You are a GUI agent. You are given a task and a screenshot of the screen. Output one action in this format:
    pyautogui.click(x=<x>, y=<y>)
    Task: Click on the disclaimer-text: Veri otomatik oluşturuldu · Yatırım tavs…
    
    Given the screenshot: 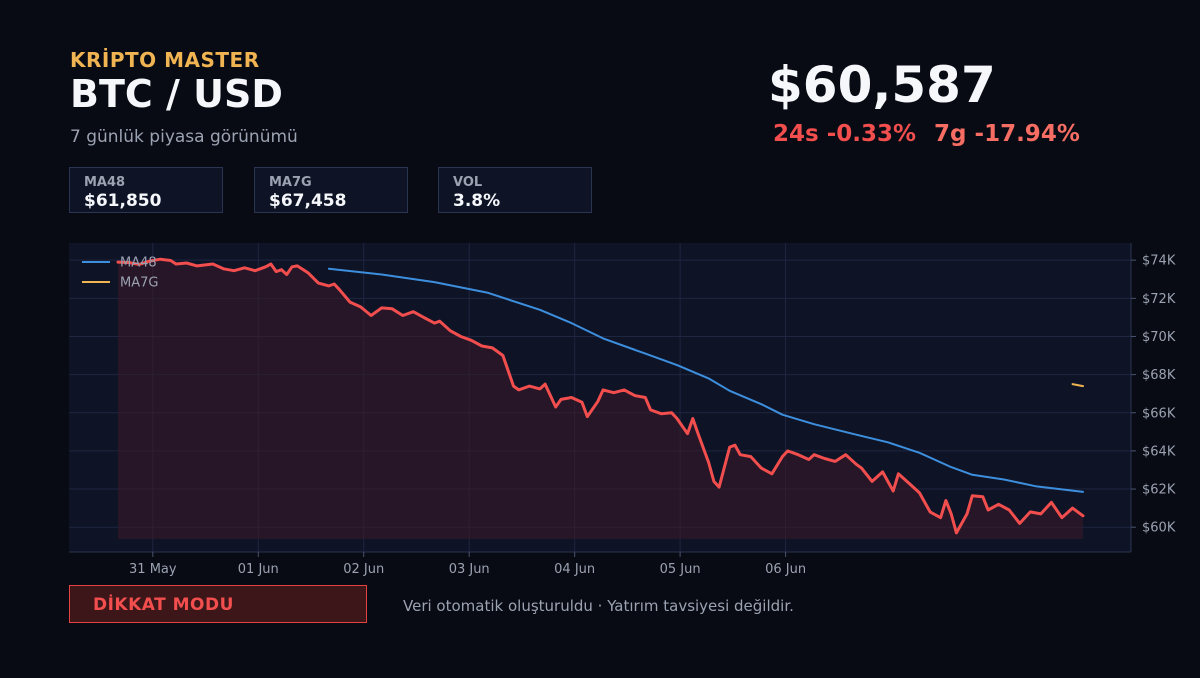 What is the action you would take?
    pyautogui.click(x=598, y=606)
    